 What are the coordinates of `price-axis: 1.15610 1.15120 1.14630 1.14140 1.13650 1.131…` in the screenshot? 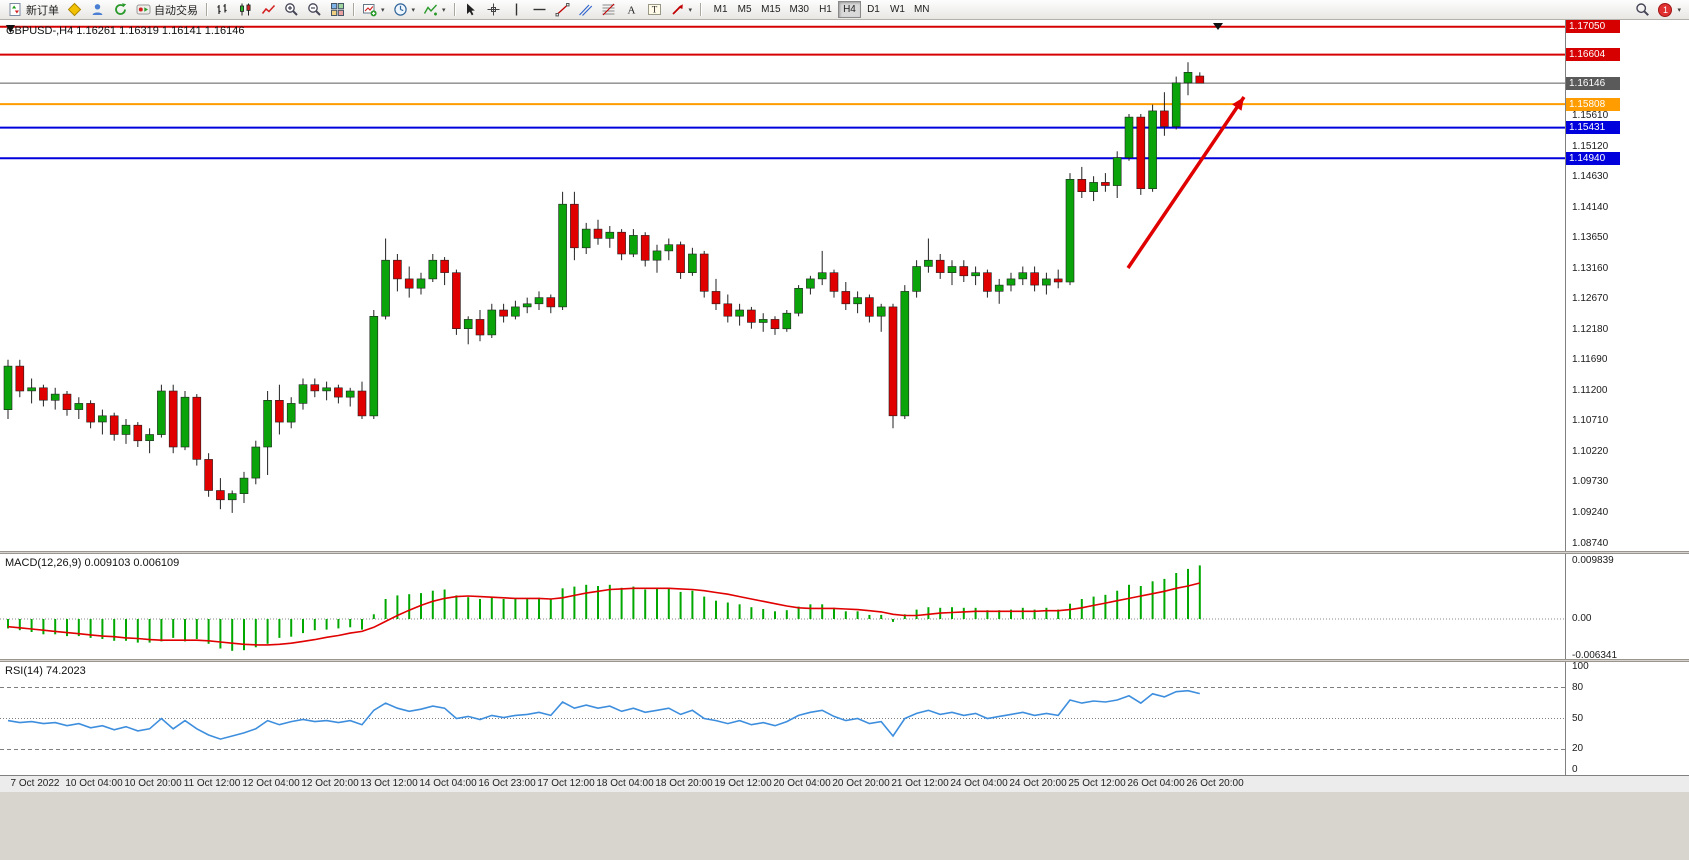 It's located at (1627, 397).